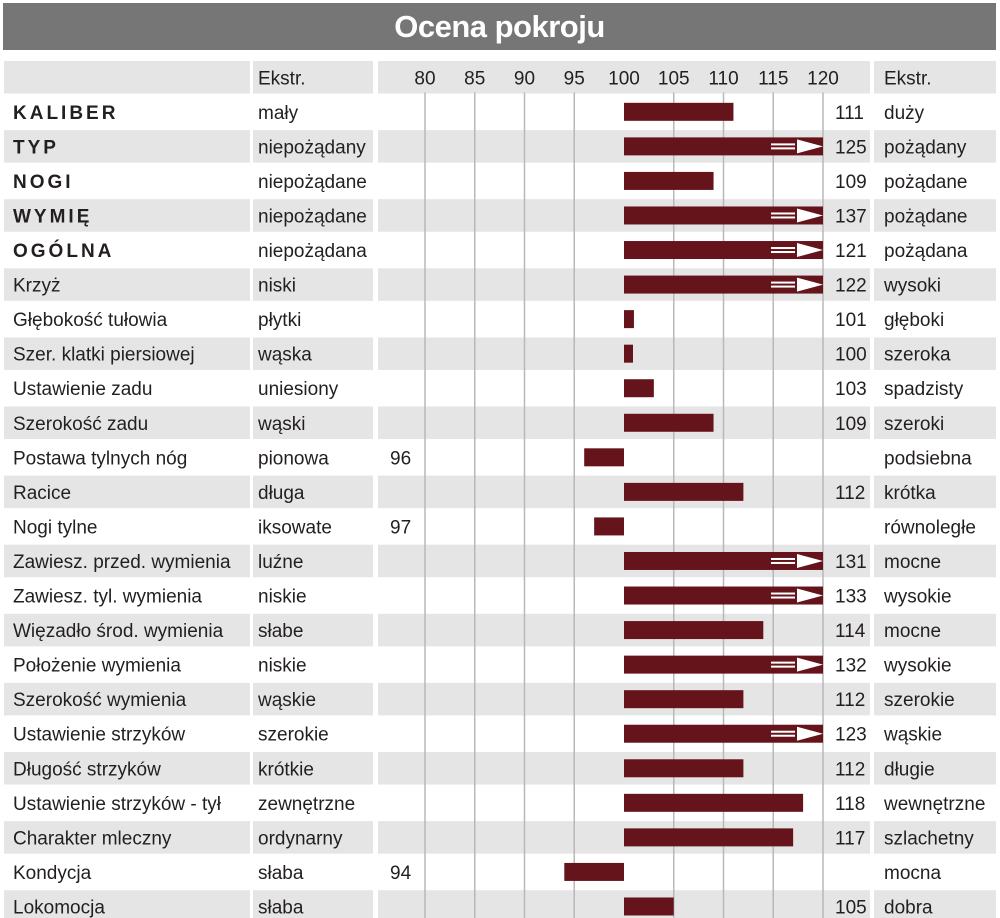 The height and width of the screenshot is (918, 1000). What do you see at coordinates (850, 838) in the screenshot?
I see `value-label: 117` at bounding box center [850, 838].